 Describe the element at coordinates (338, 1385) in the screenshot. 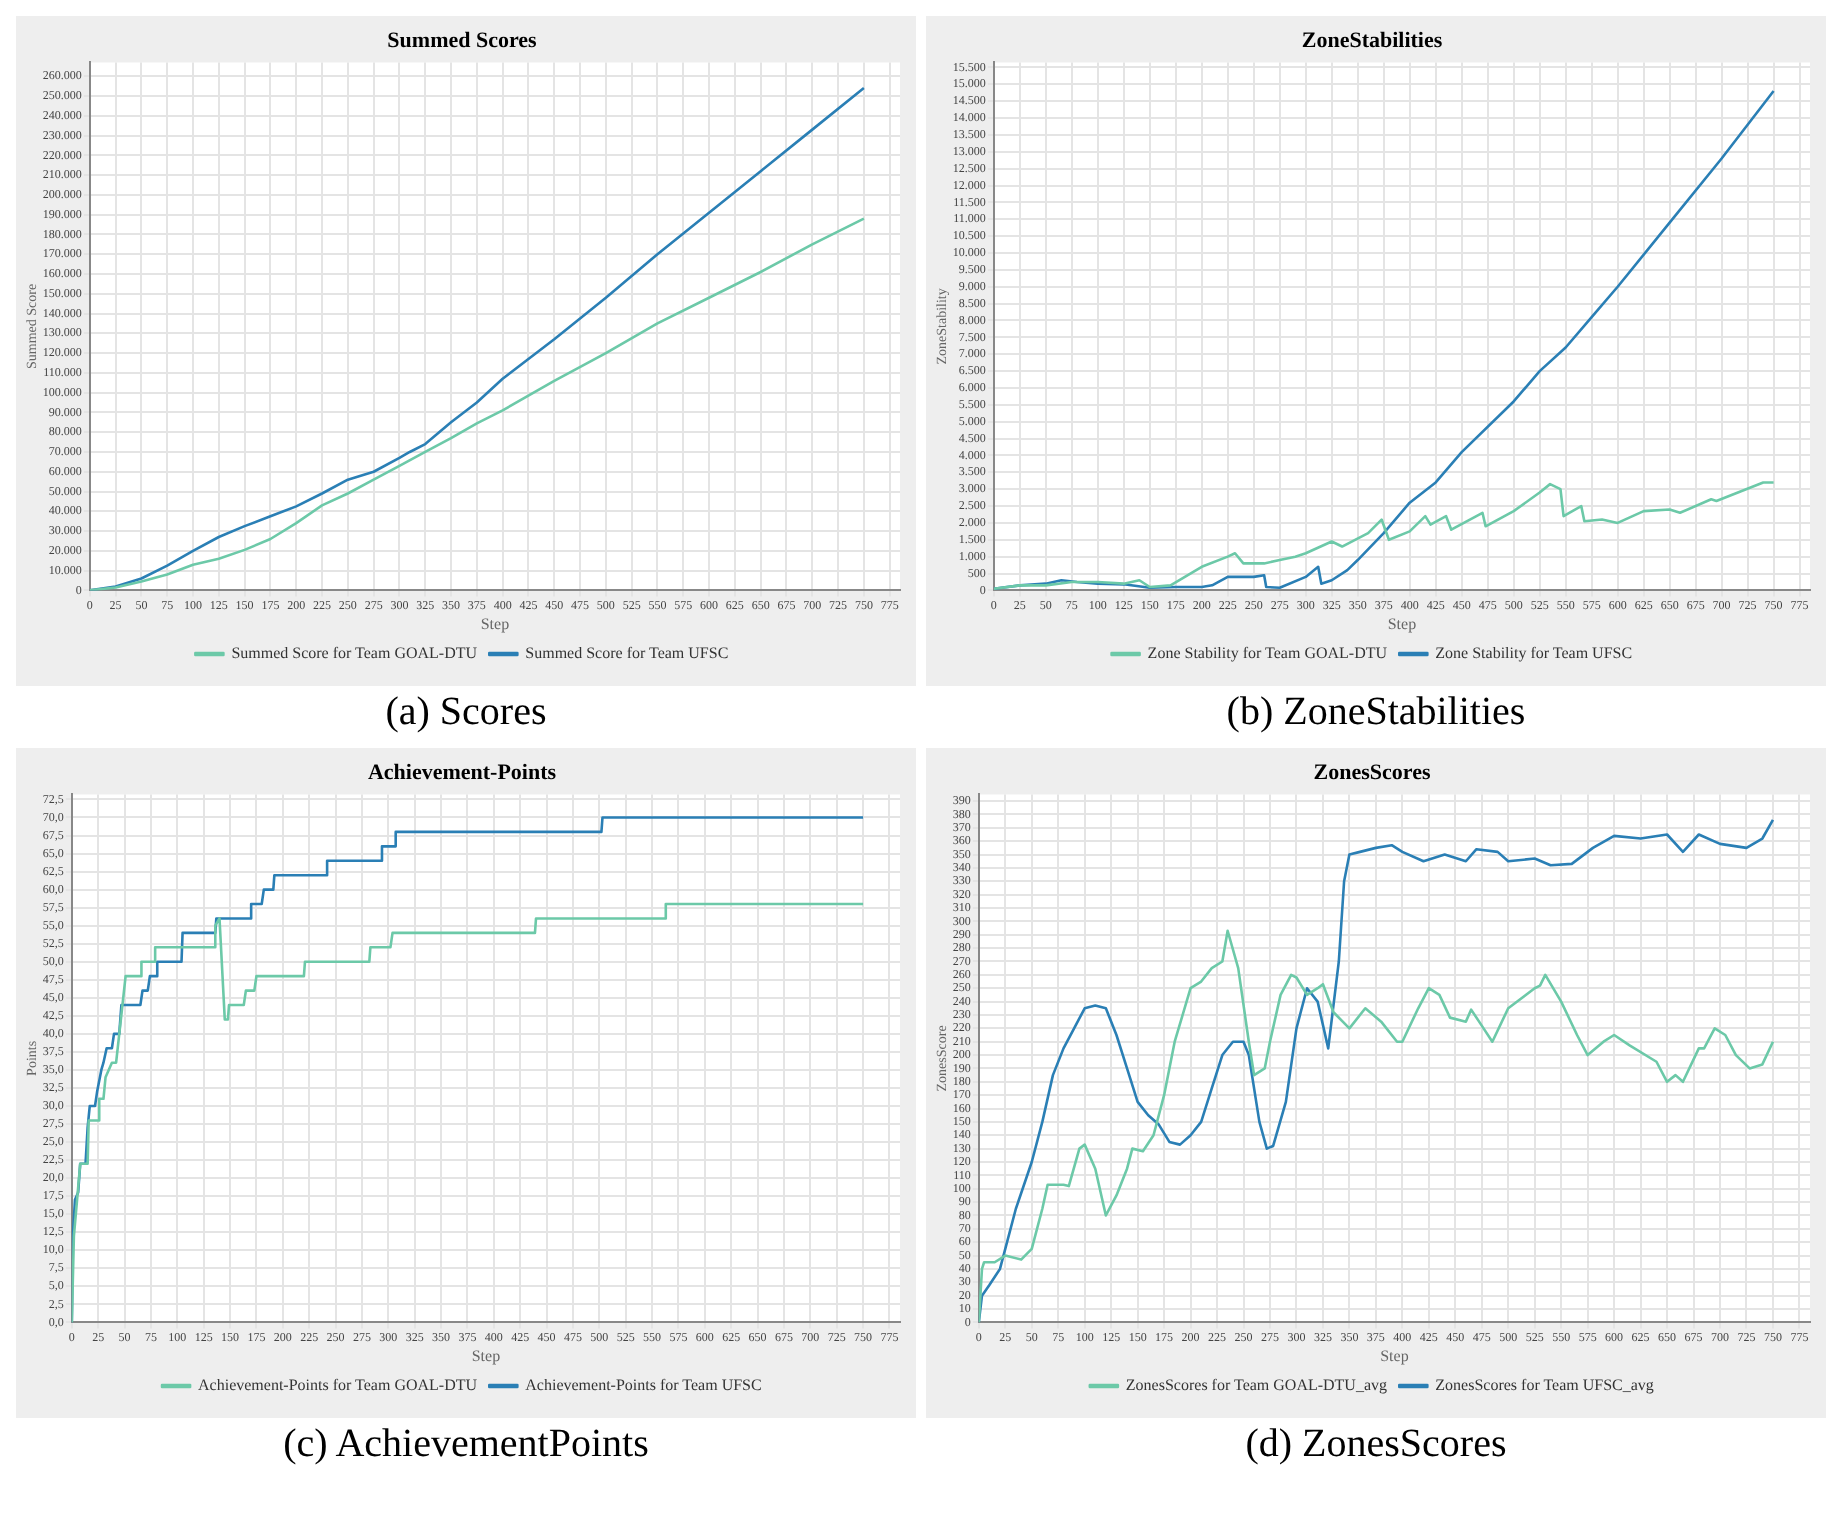

I see `legend-label: Achievement-Points for Team GOAL-DTU` at that location.